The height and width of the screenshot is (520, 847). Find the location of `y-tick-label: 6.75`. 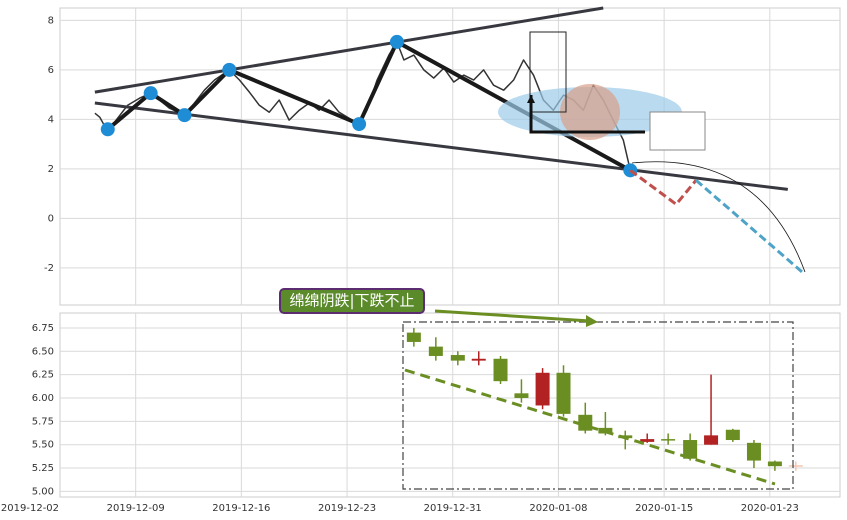

y-tick-label: 6.75 is located at coordinates (43, 328).